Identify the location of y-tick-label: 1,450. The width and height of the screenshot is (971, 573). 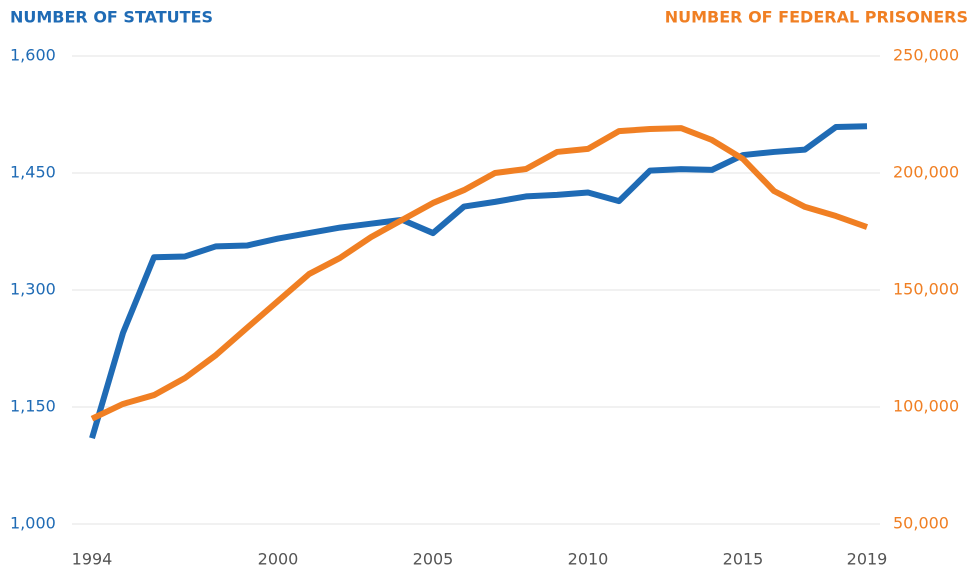
(33, 172).